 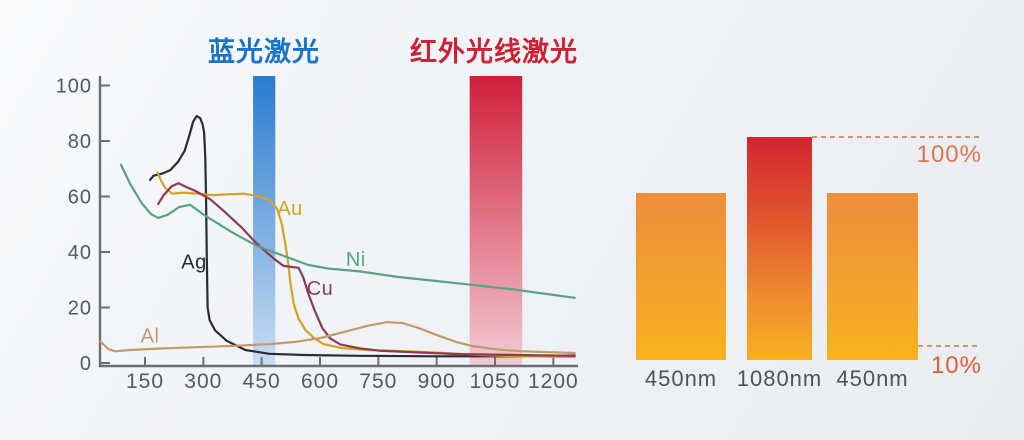 I want to click on blue-laser-title: 蓝光激光, so click(x=264, y=52).